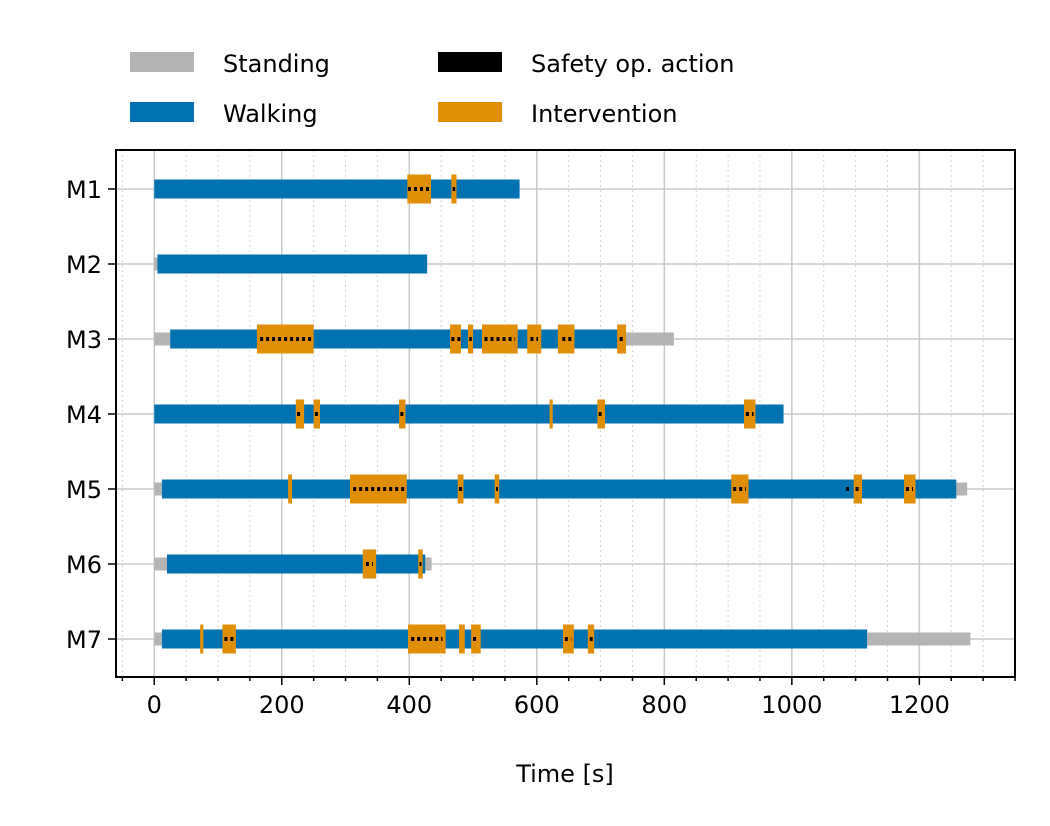  Describe the element at coordinates (84, 415) in the screenshot. I see `row-label: M4` at that location.